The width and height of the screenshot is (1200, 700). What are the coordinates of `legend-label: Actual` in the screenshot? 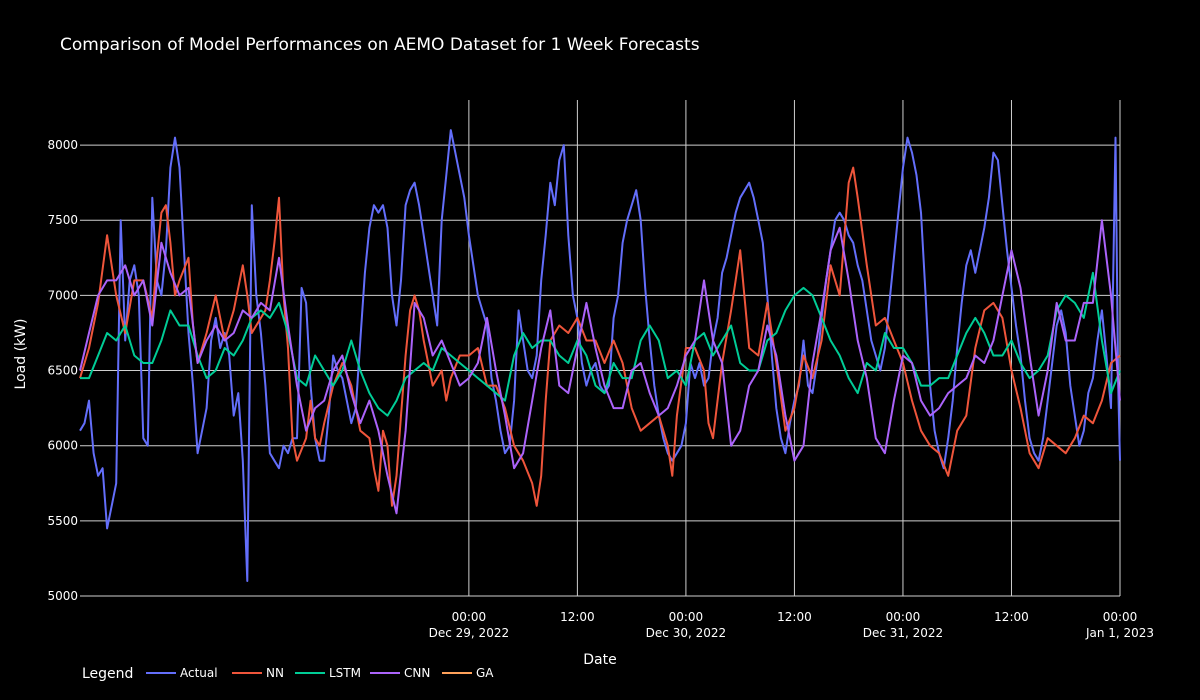 It's located at (199, 673).